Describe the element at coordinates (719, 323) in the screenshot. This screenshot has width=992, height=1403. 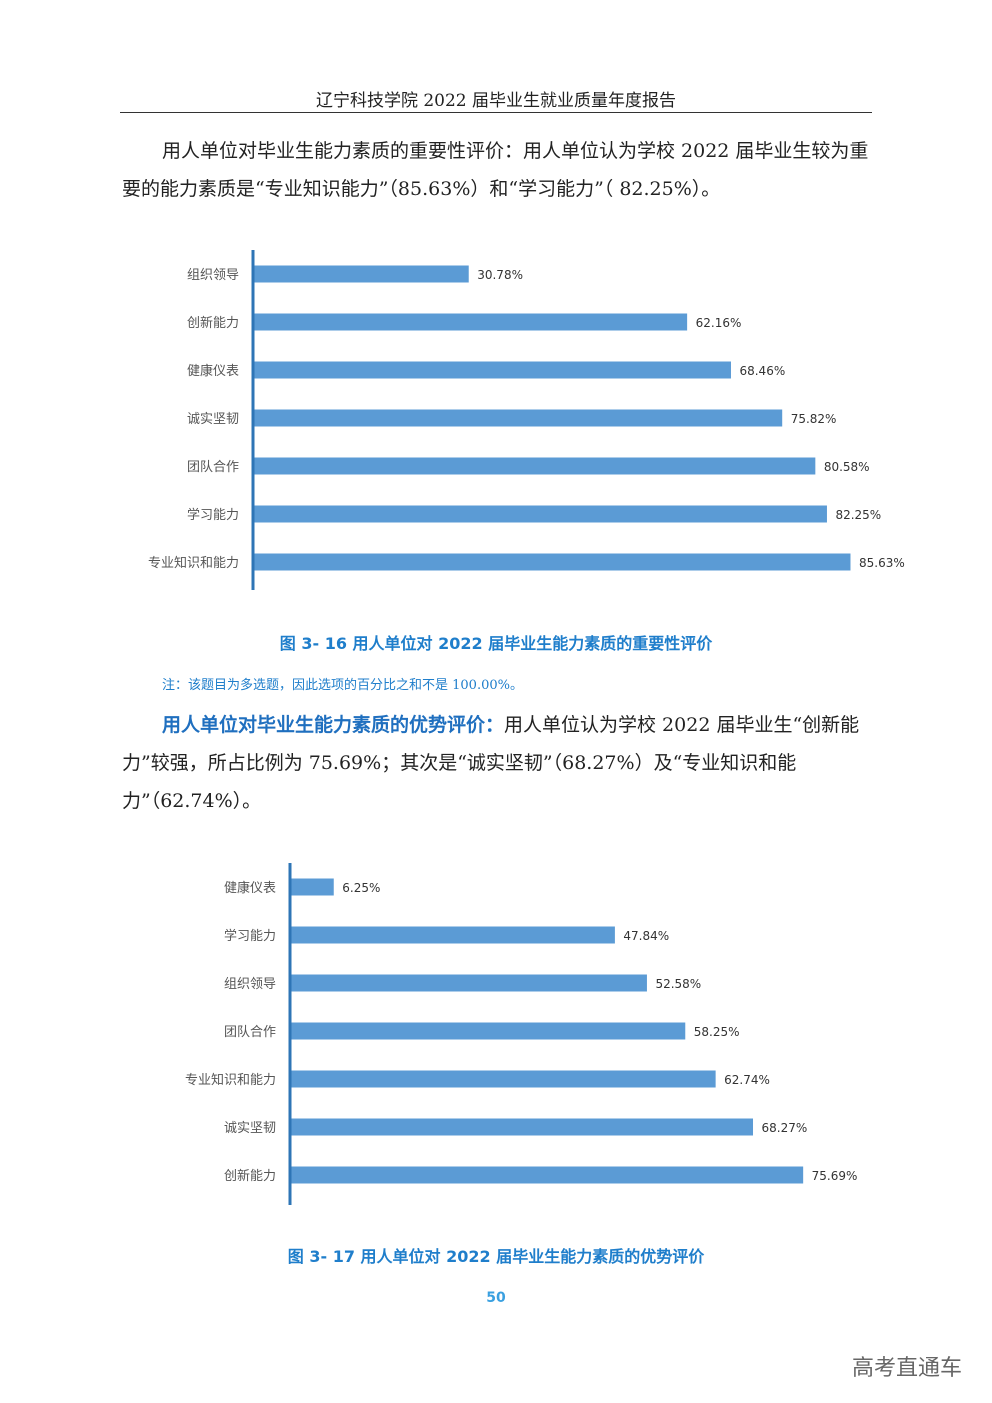
I see `value-label: 62.16%` at that location.